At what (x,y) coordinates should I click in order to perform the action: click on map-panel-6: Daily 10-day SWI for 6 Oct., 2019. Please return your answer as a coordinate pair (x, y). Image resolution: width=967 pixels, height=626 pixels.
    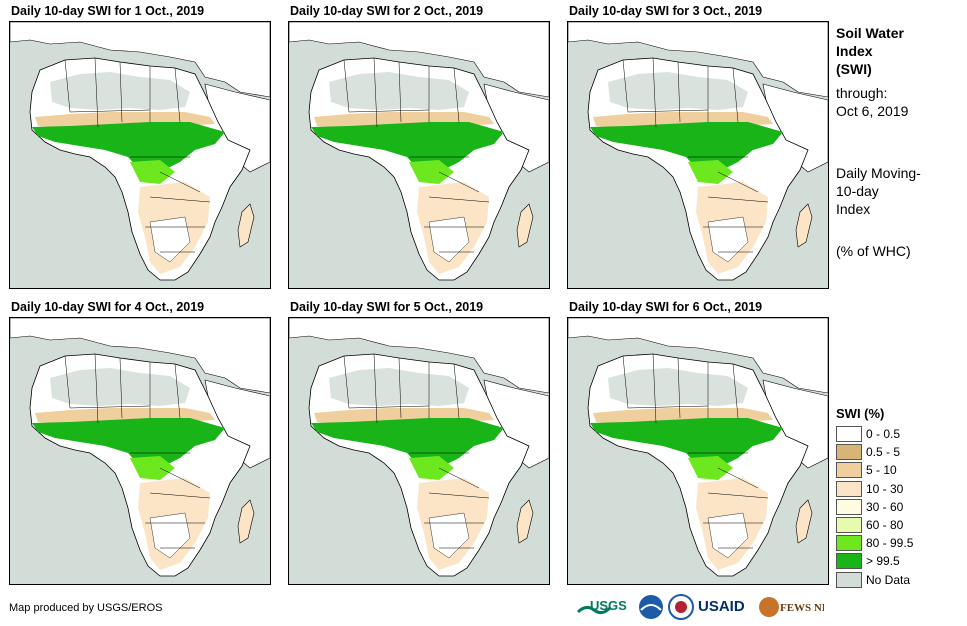
    Looking at the image, I should click on (698, 442).